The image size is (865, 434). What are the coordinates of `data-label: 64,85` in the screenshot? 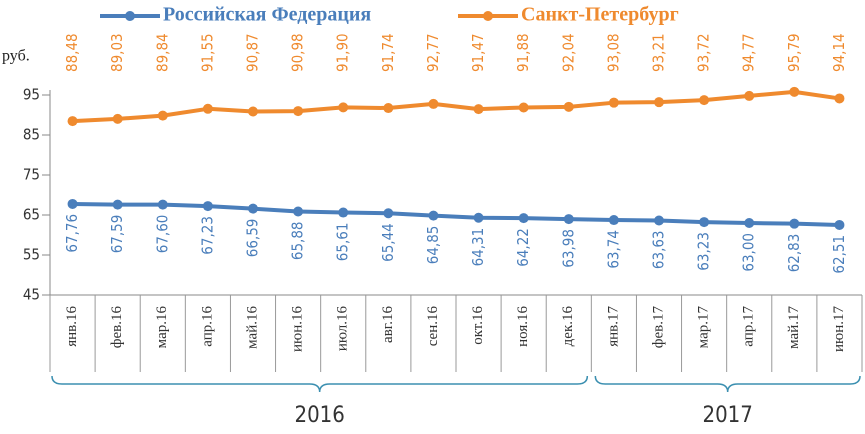 It's located at (433, 245).